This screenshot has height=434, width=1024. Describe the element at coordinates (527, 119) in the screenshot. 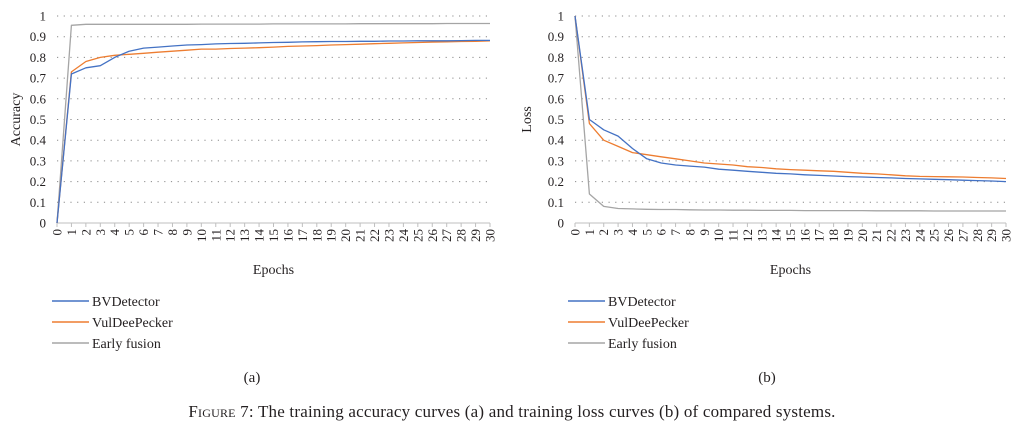

I see `y-axis-title: Loss` at that location.